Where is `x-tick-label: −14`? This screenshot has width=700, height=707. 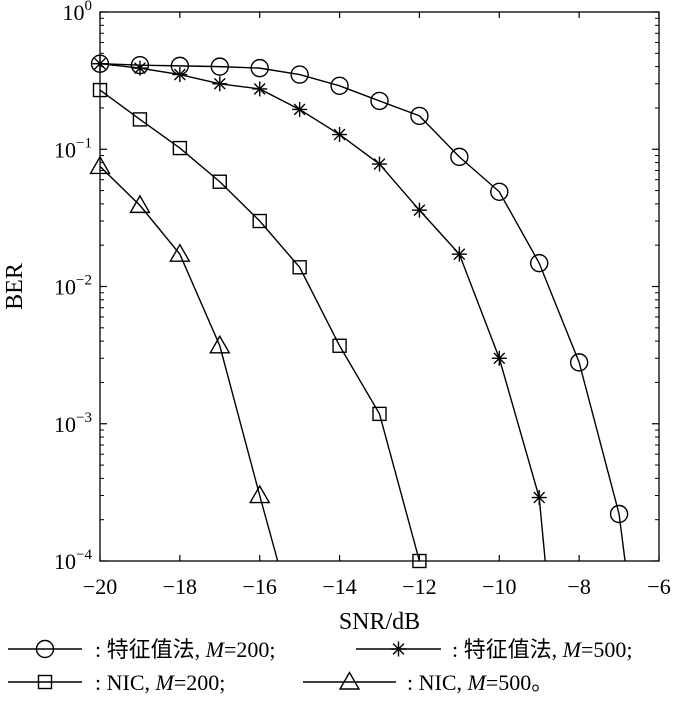
x-tick-label: −14 is located at coordinates (339, 586).